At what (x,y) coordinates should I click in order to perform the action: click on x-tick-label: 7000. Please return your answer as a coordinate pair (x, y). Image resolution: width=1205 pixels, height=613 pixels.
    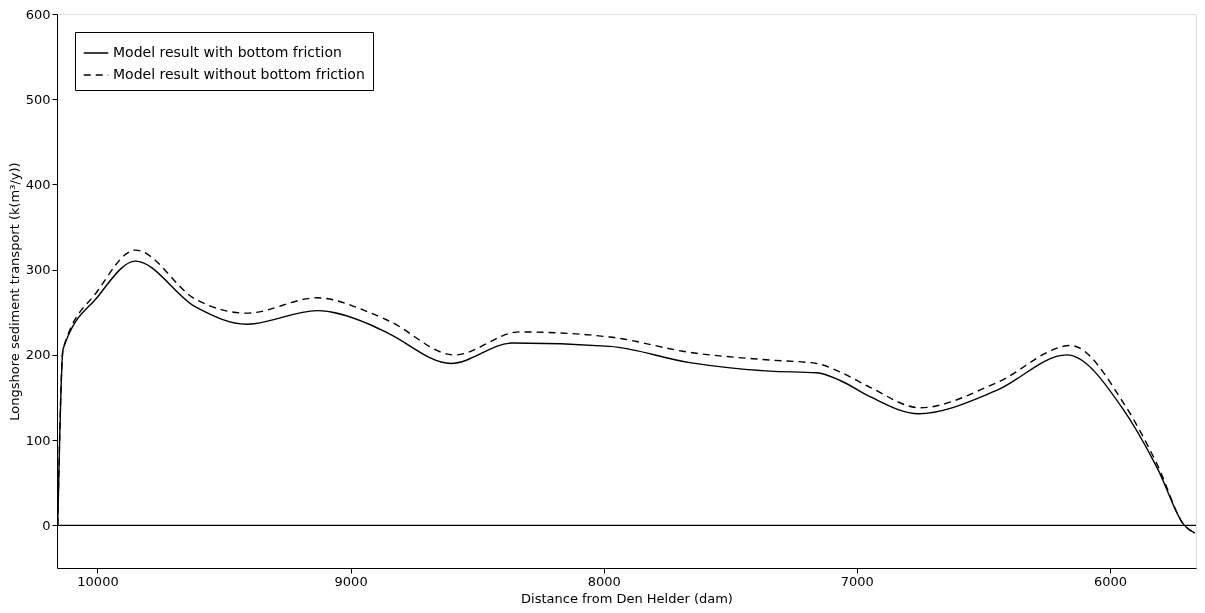
    Looking at the image, I should click on (857, 581).